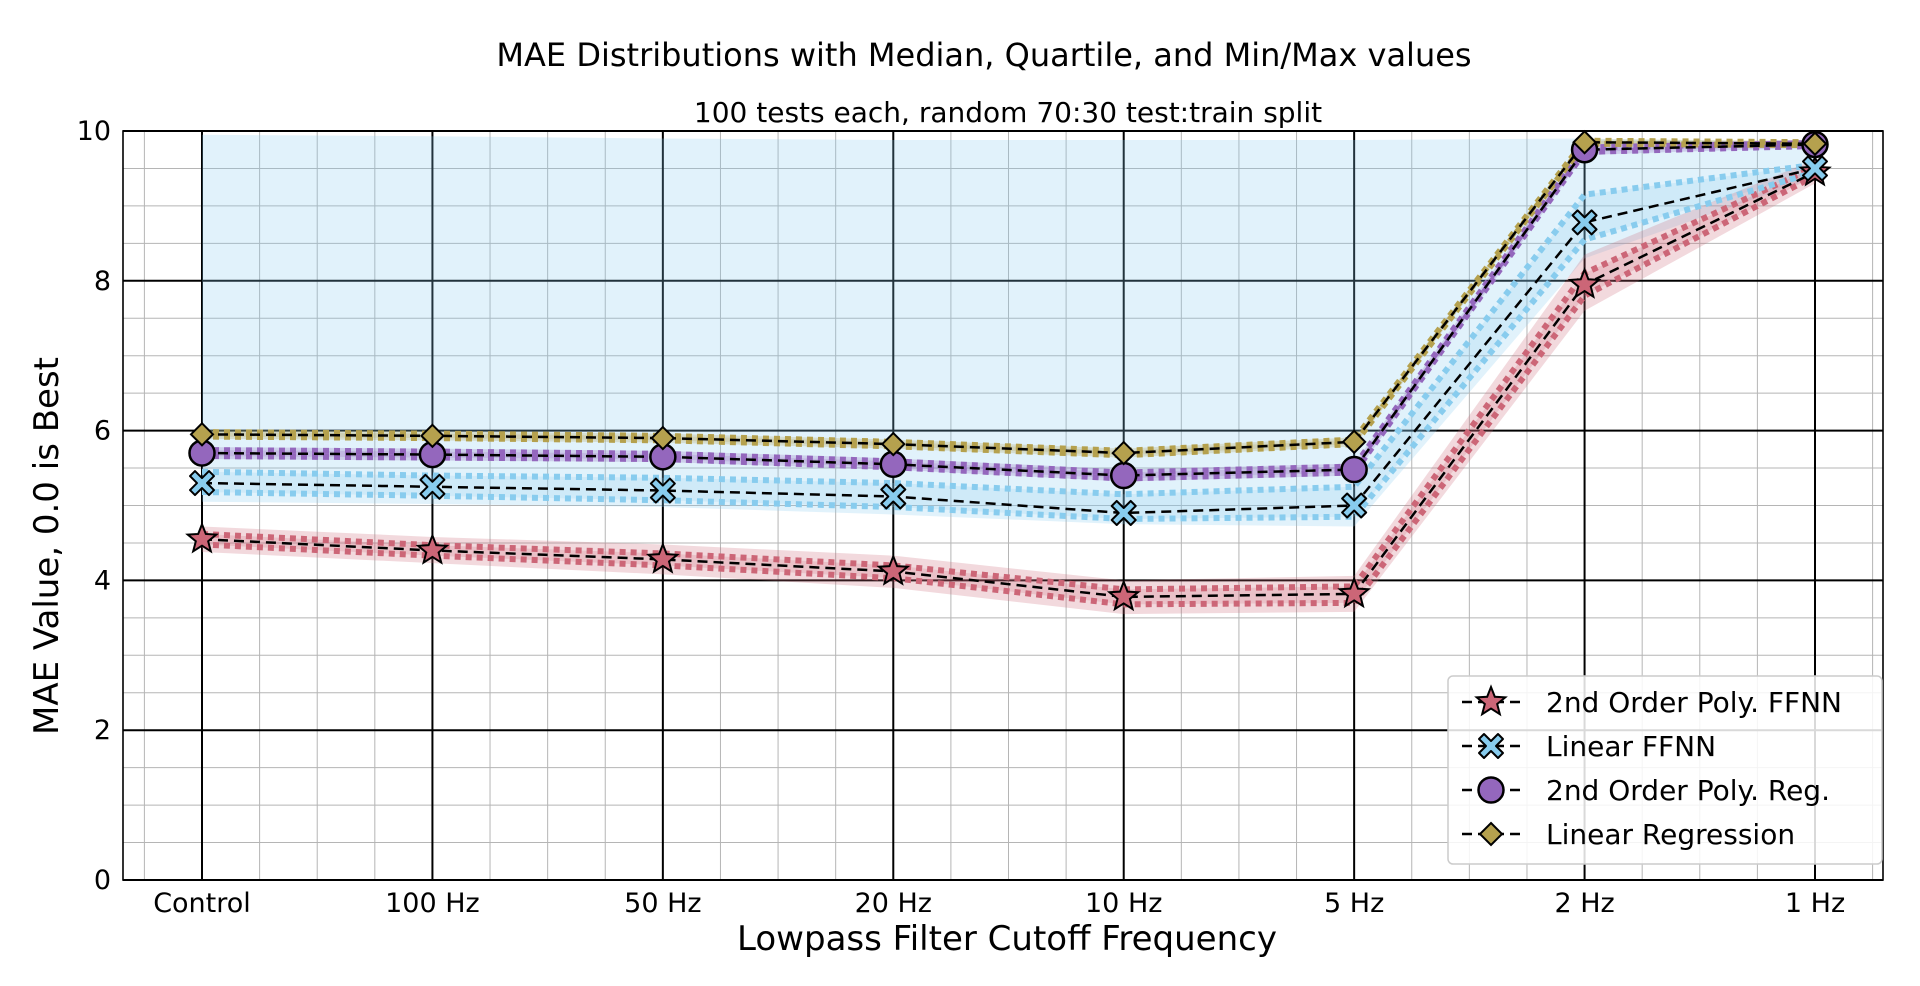 This screenshot has width=1920, height=986. Describe the element at coordinates (94, 506) in the screenshot. I see `y-tick-labels: 0 2 4 6 8 10` at that location.